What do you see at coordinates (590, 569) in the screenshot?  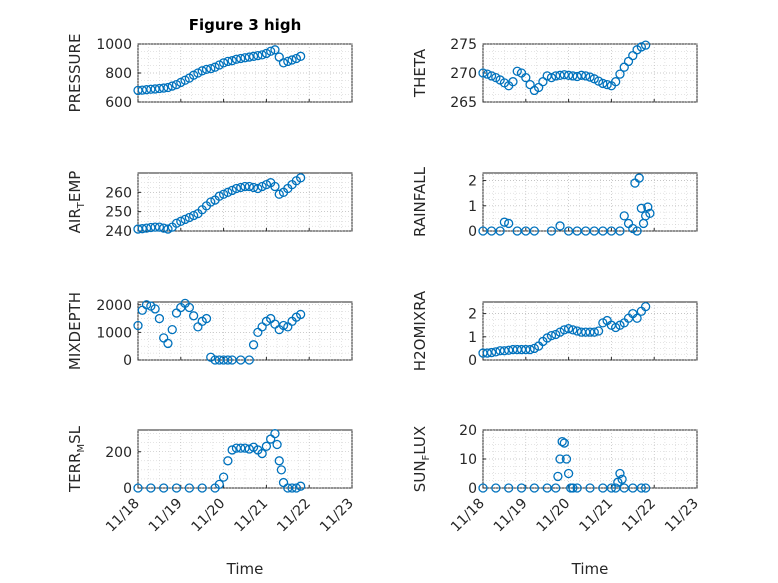 I see `x-axis-label-right: Time` at bounding box center [590, 569].